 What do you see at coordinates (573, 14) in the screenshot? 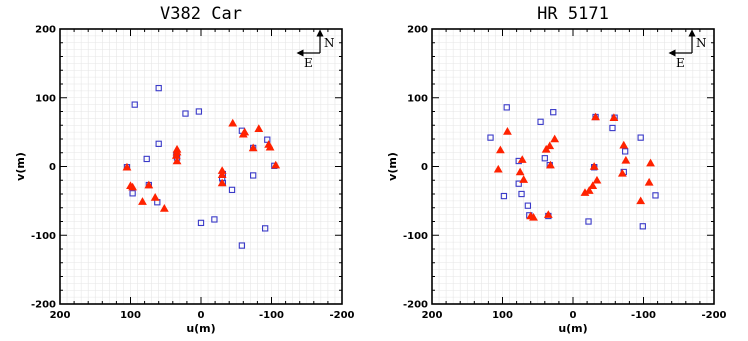
I see `chart-title: HR 5171` at bounding box center [573, 14].